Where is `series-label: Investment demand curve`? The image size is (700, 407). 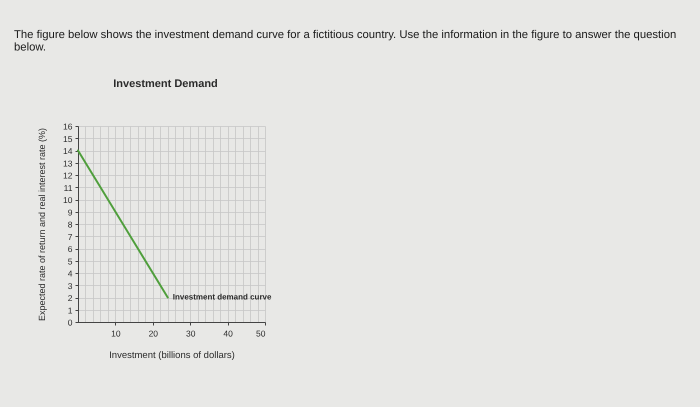 series-label: Investment demand curve is located at coordinates (222, 297).